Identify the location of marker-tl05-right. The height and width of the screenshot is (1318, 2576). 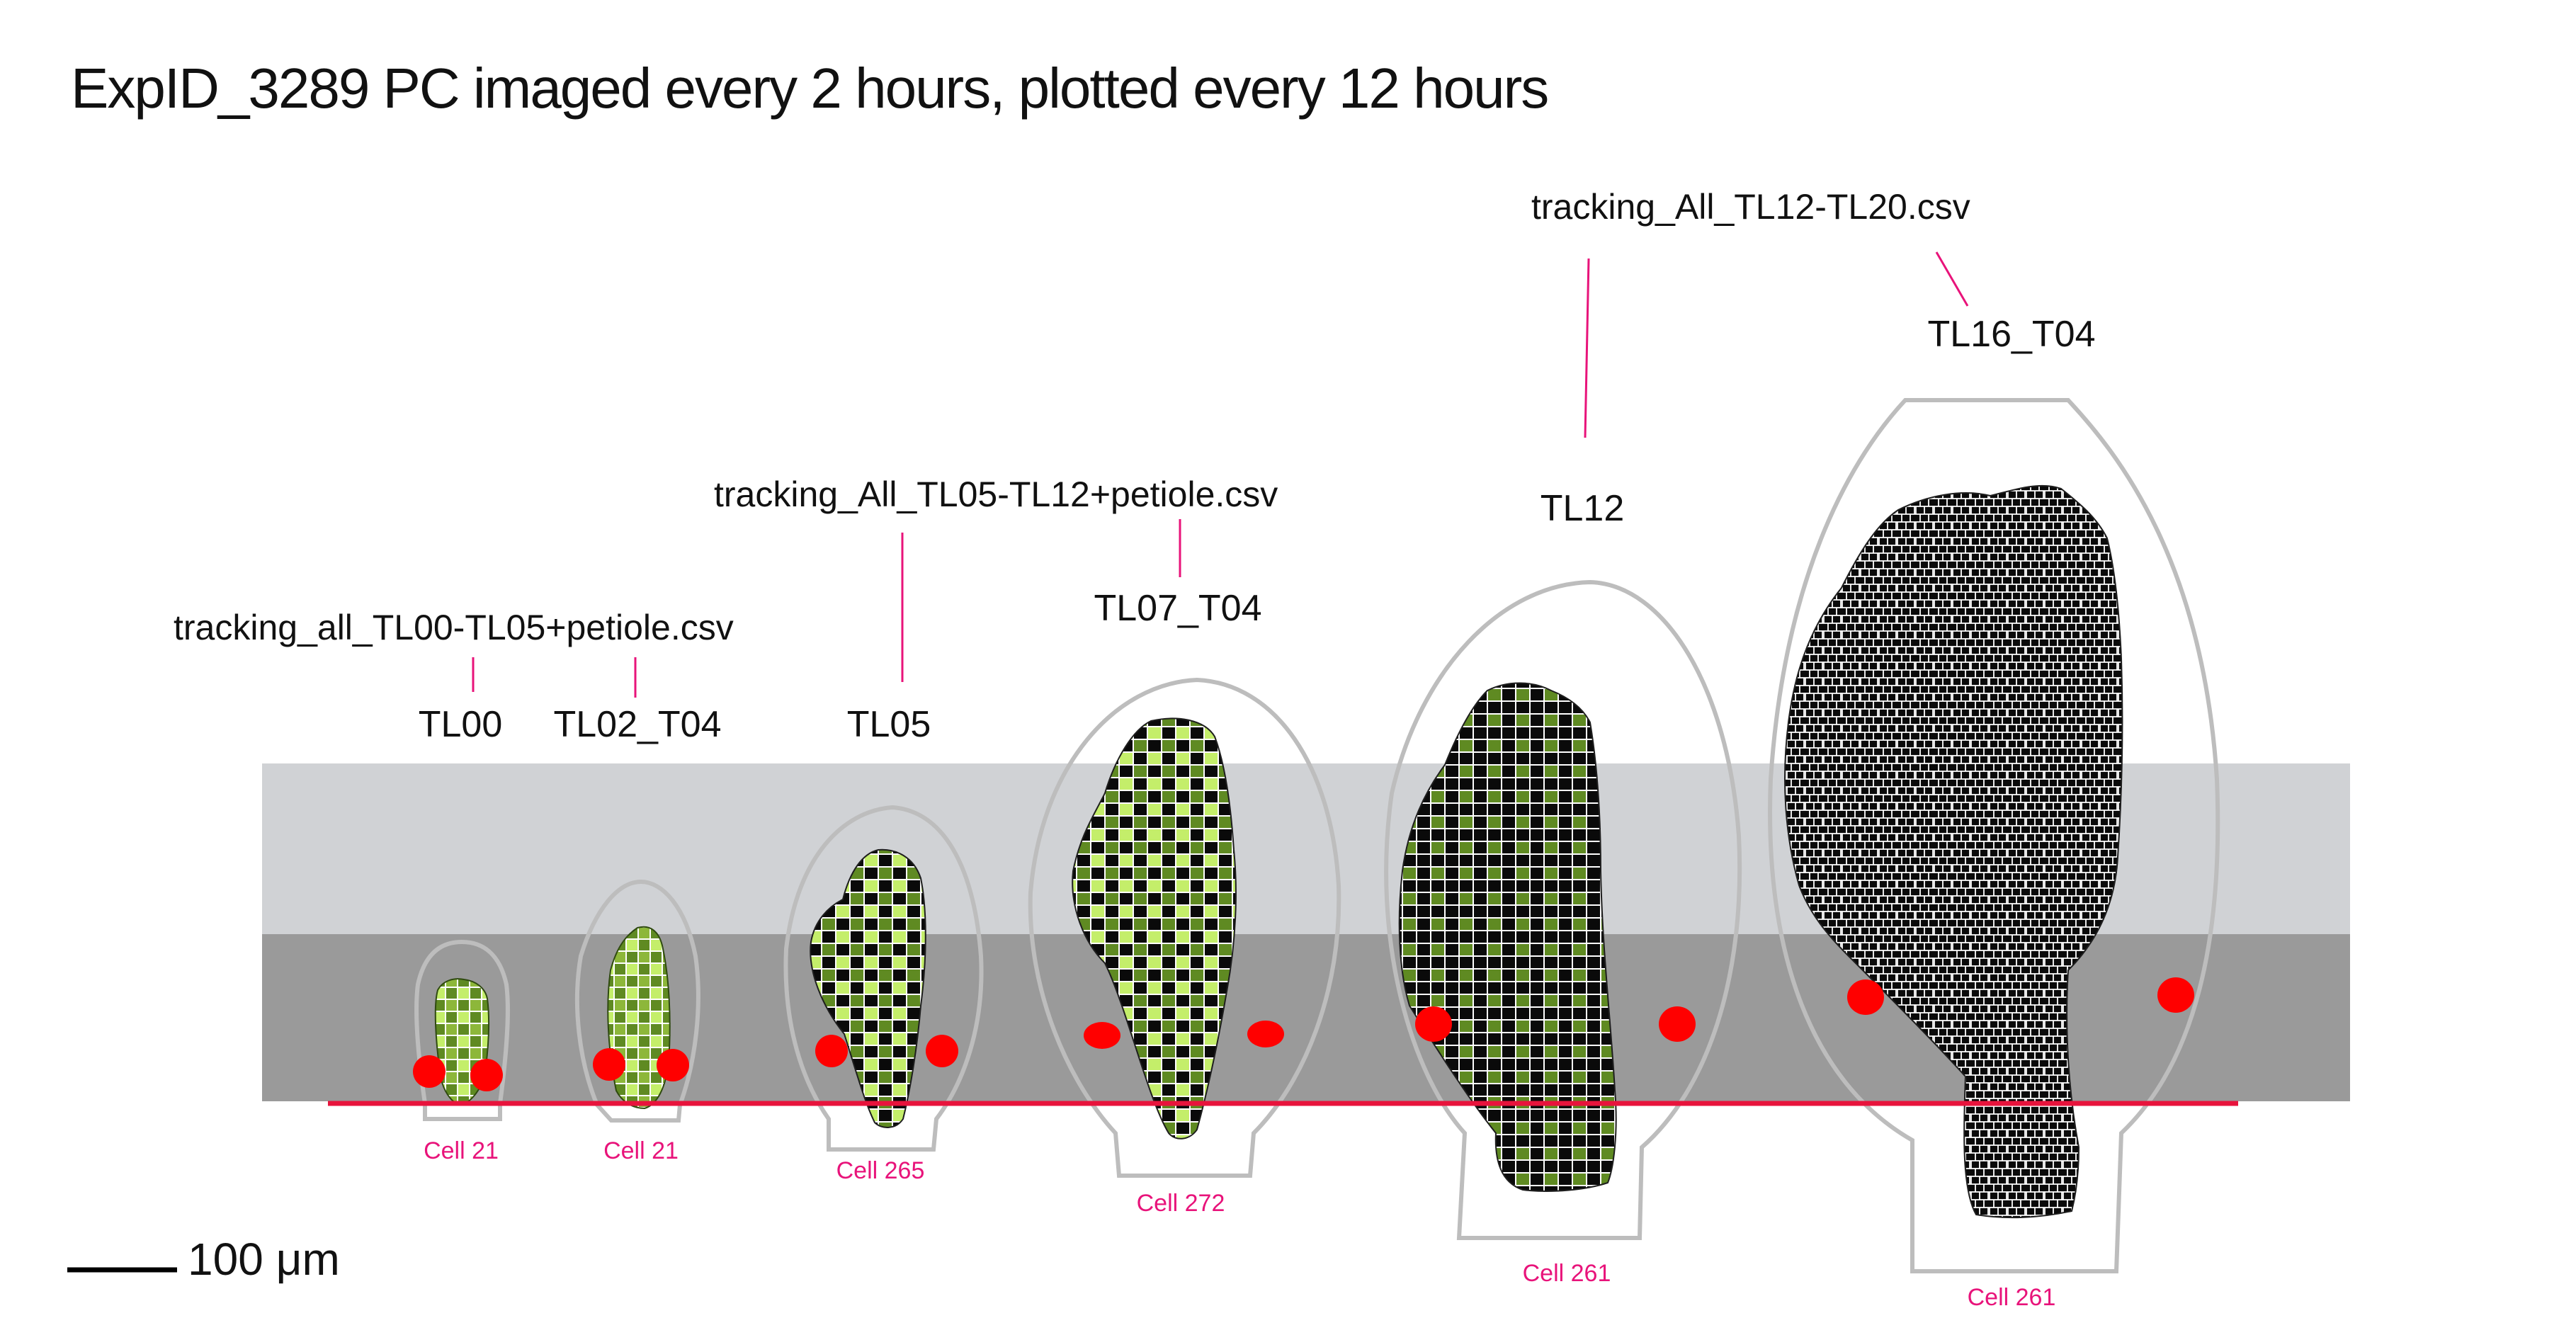
(942, 1051).